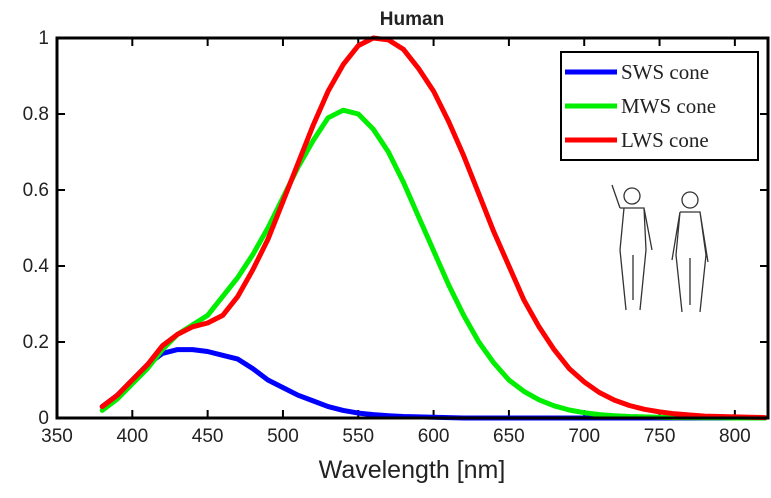 This screenshot has width=771, height=498. What do you see at coordinates (668, 106) in the screenshot?
I see `legend-label: MWS cone` at bounding box center [668, 106].